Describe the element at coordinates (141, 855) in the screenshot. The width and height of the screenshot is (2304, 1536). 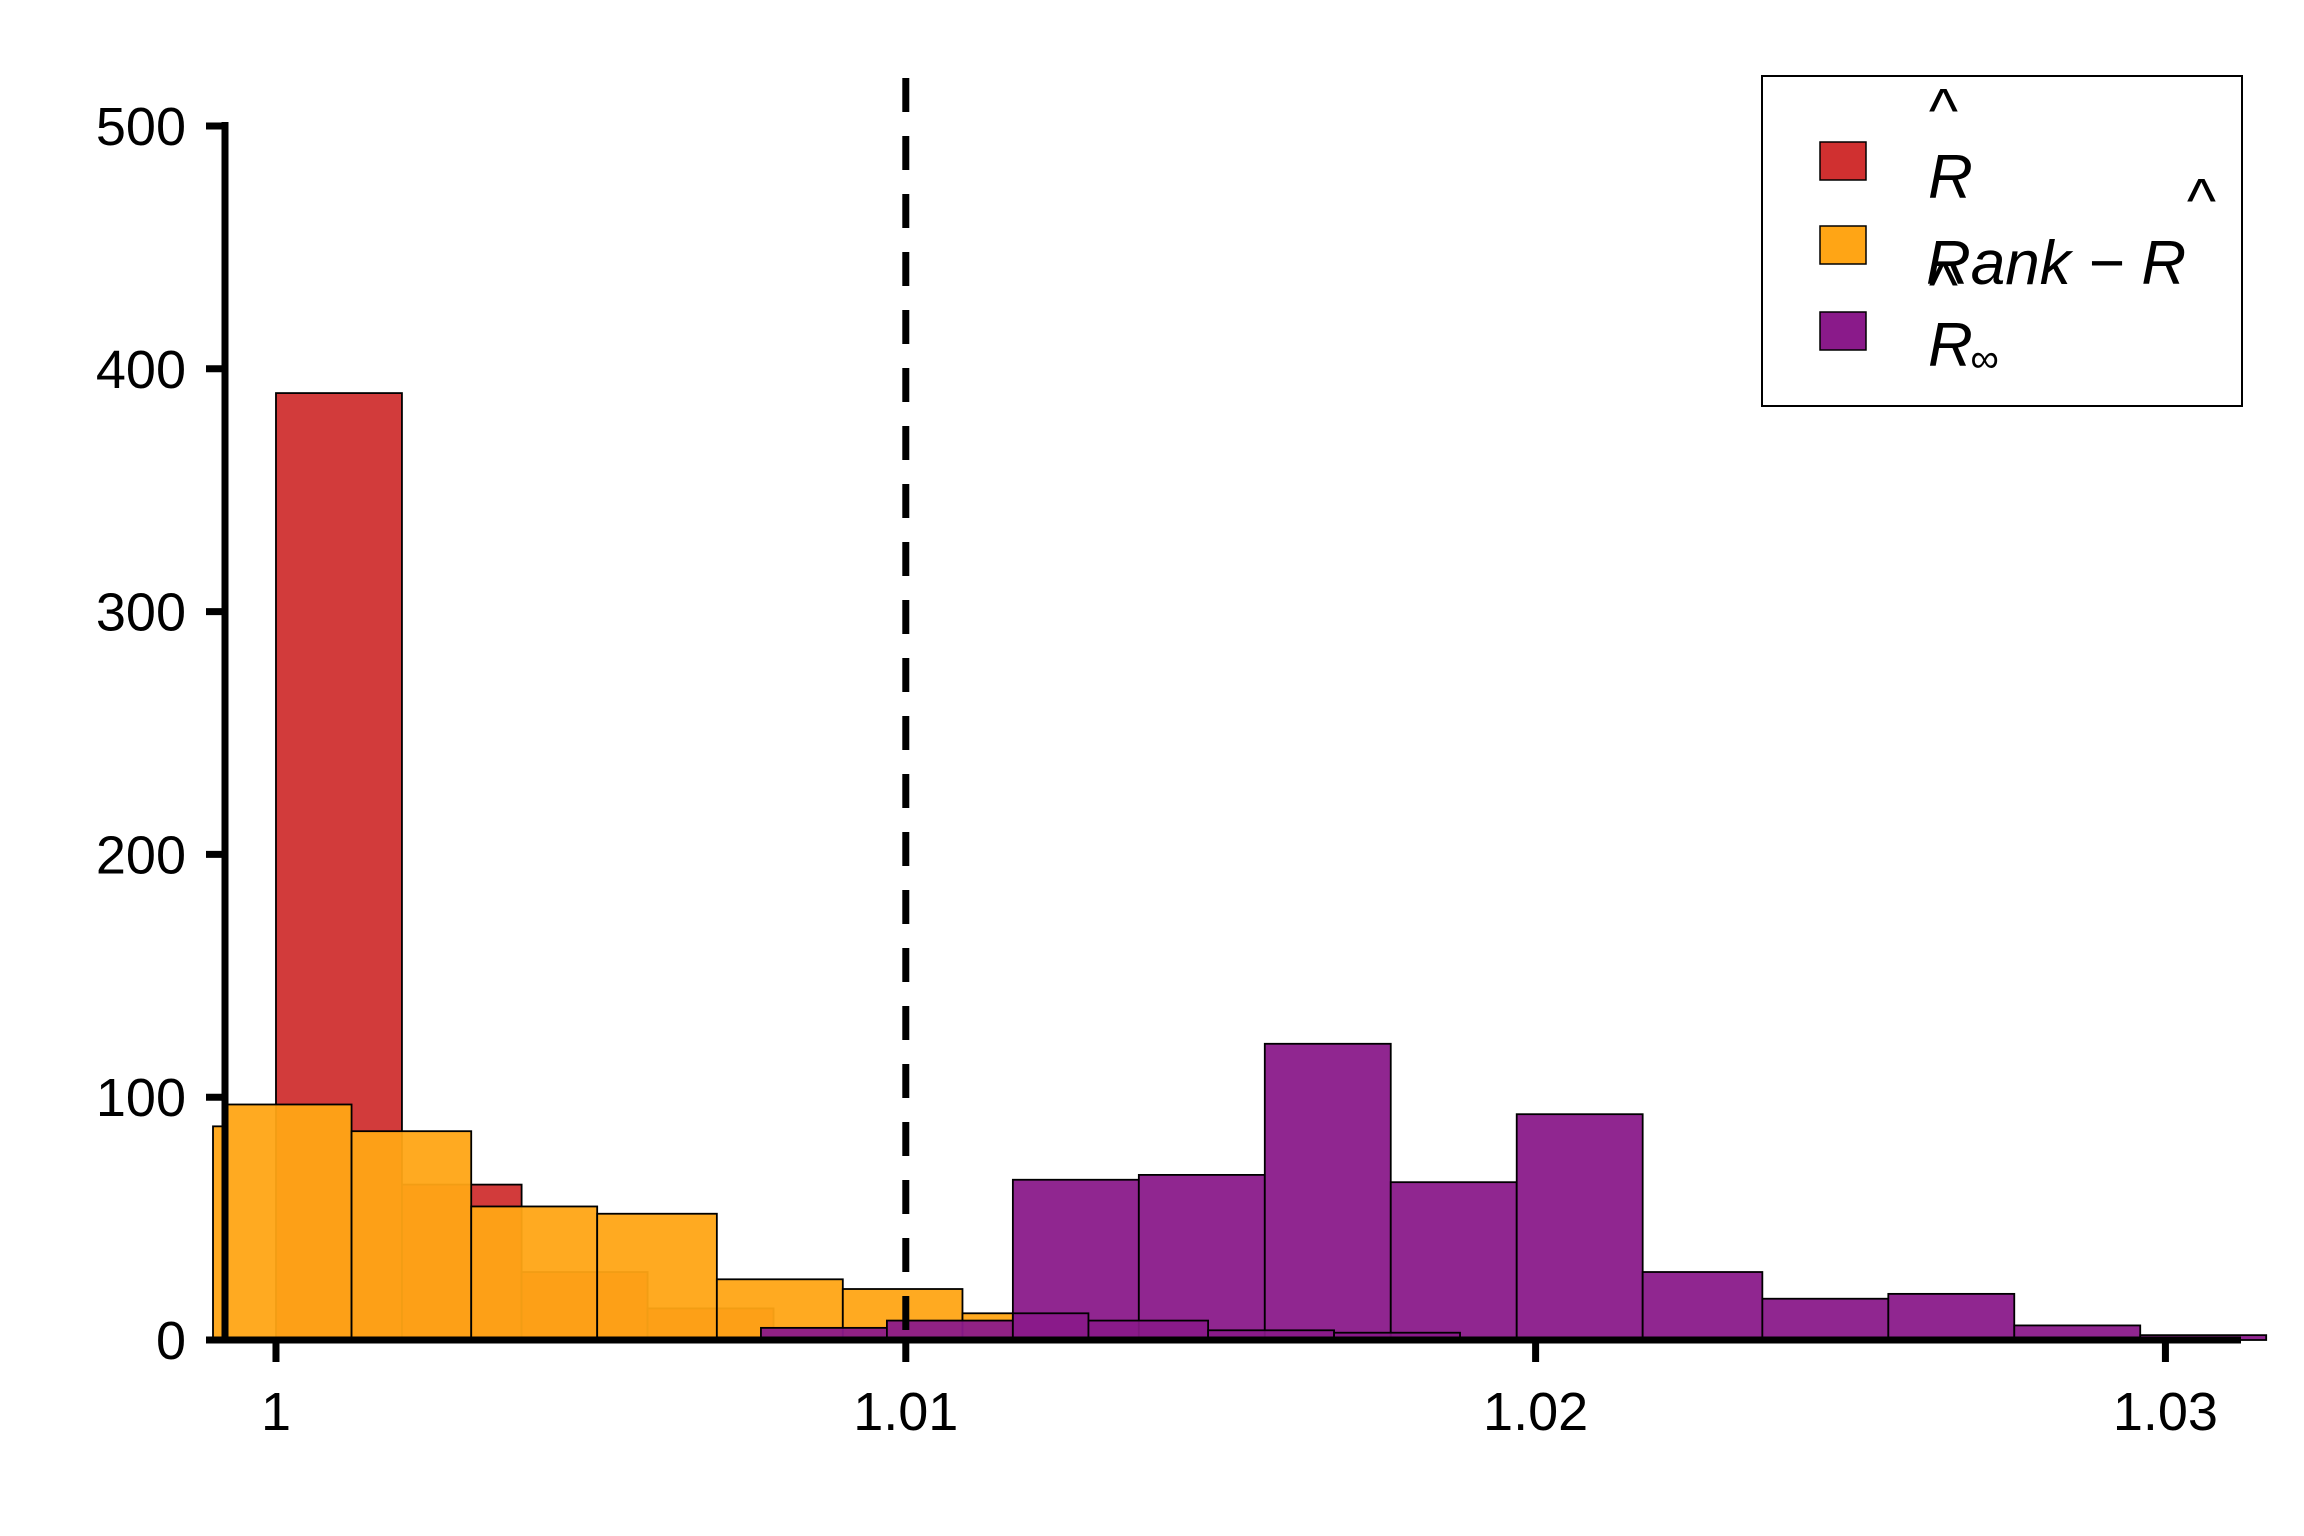
I see `y-tick-label: 200` at that location.